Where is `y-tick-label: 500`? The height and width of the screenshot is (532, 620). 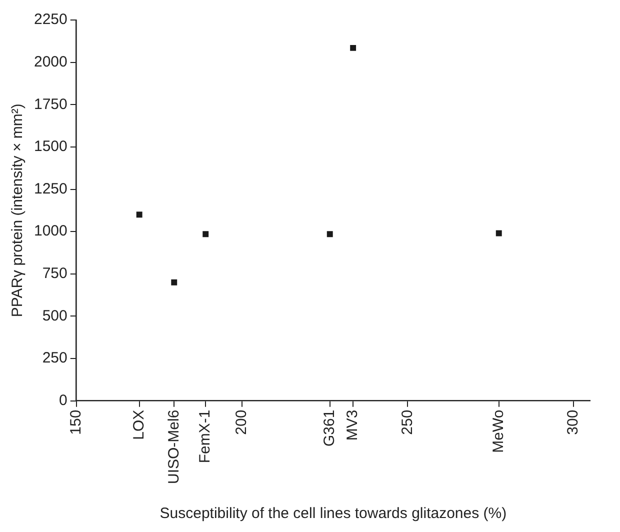
y-tick-label: 500 is located at coordinates (55, 315).